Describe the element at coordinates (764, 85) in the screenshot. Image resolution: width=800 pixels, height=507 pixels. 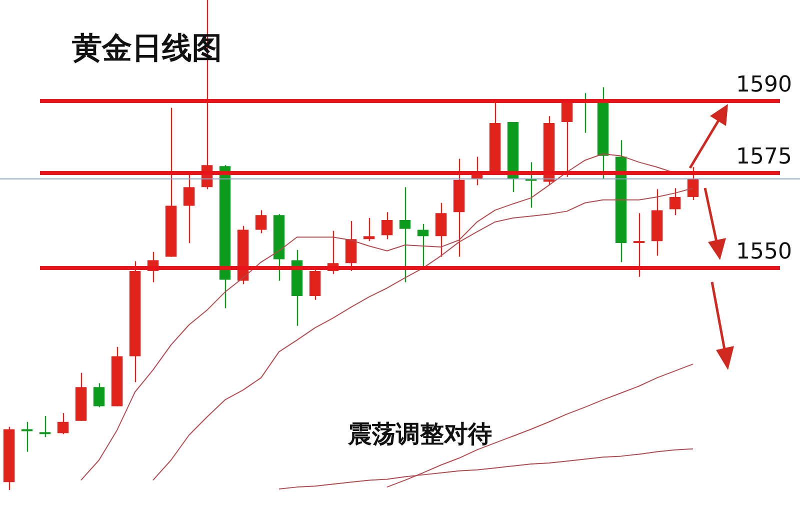
I see `text: 1590` at that location.